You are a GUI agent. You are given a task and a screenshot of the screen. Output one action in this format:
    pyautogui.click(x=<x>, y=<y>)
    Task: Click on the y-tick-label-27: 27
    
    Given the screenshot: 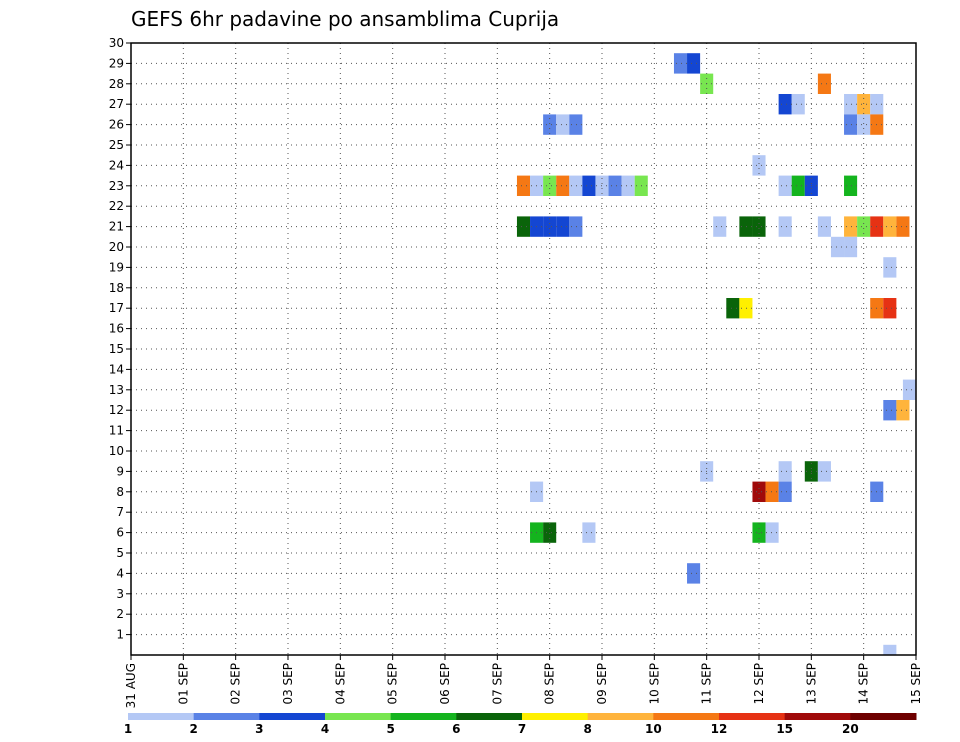 What is the action you would take?
    pyautogui.click(x=116, y=104)
    